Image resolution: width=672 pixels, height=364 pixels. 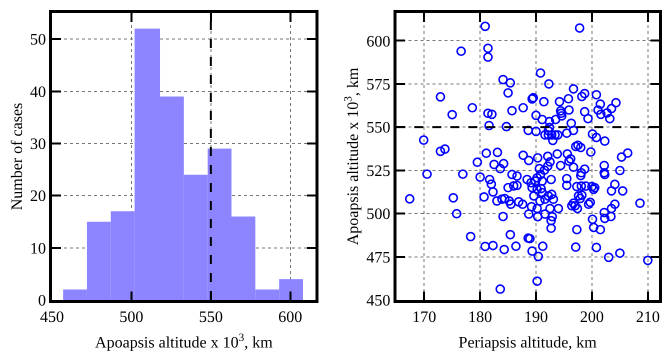 I want to click on y-tick-label: 10, so click(x=38, y=249).